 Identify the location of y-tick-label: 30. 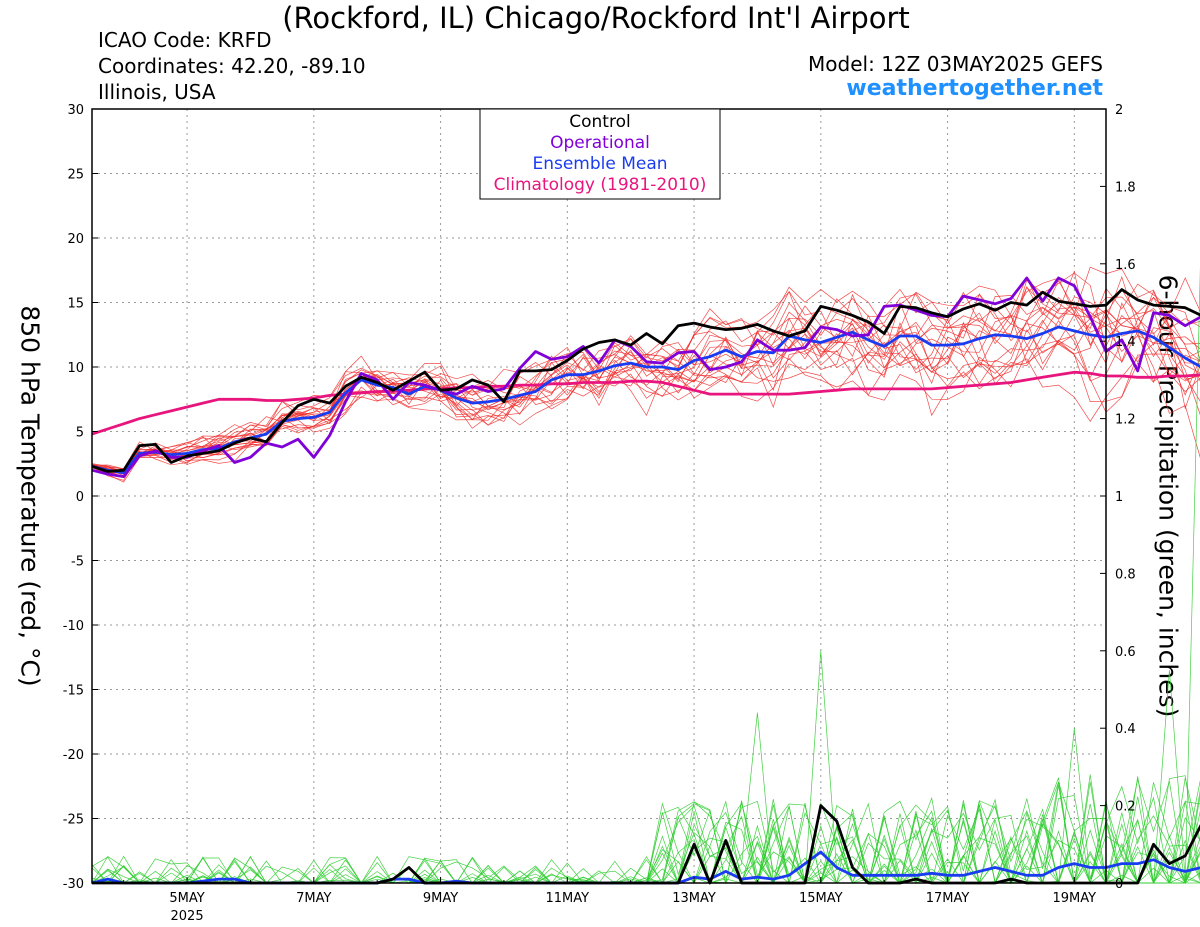
(75, 110).